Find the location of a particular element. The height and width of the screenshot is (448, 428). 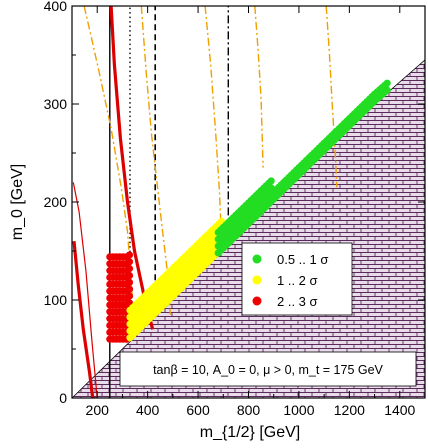

x-tick-label: 1000 is located at coordinates (298, 410).